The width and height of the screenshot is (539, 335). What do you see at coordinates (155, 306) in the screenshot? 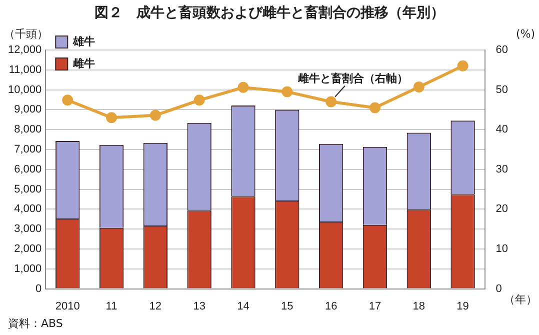
I see `x-tick-label: 12` at bounding box center [155, 306].